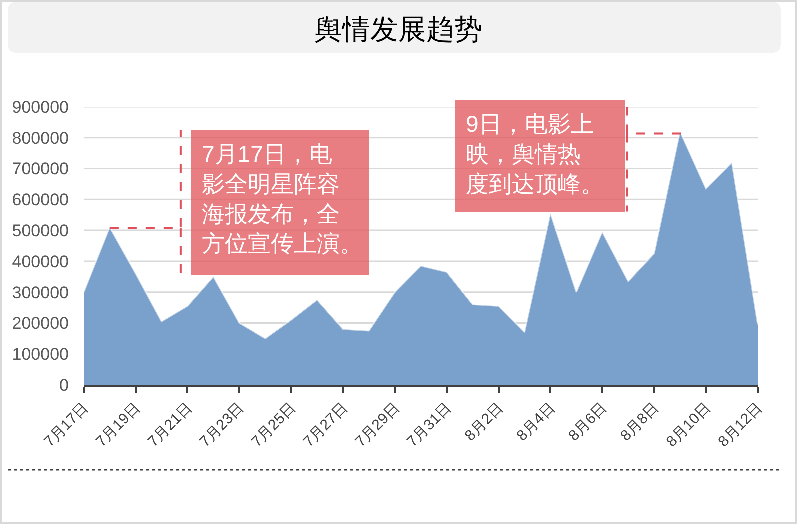  Describe the element at coordinates (378, 425) in the screenshot. I see `x-tick-label: 7月29日` at that location.